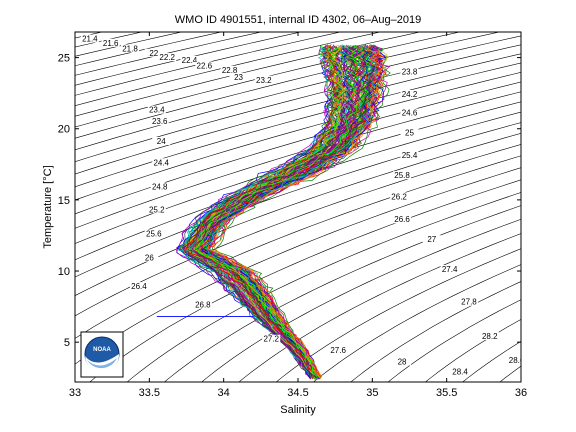 Image resolution: width=576 pixels, height=432 pixels. I want to click on contour-label: 22.8, so click(230, 70).